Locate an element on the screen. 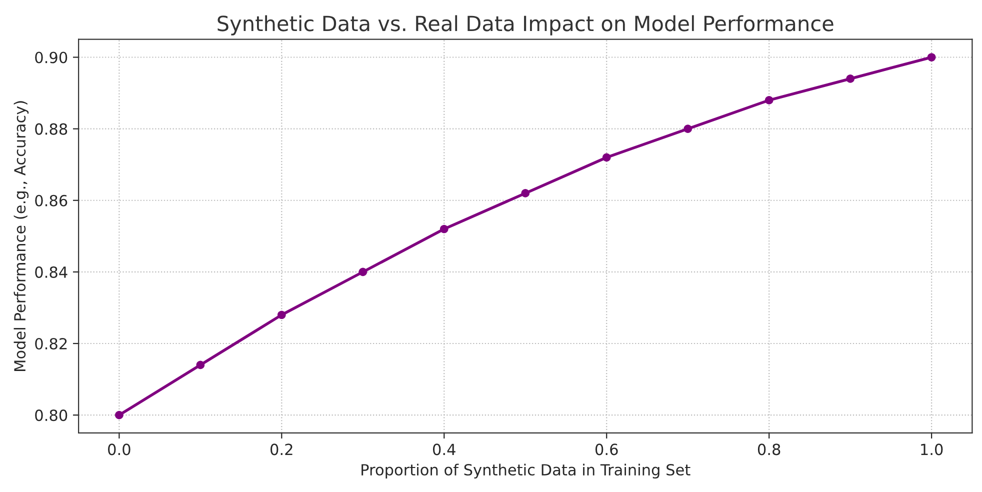 The image size is (982, 492). y-tick-label: 0.88 is located at coordinates (51, 129).